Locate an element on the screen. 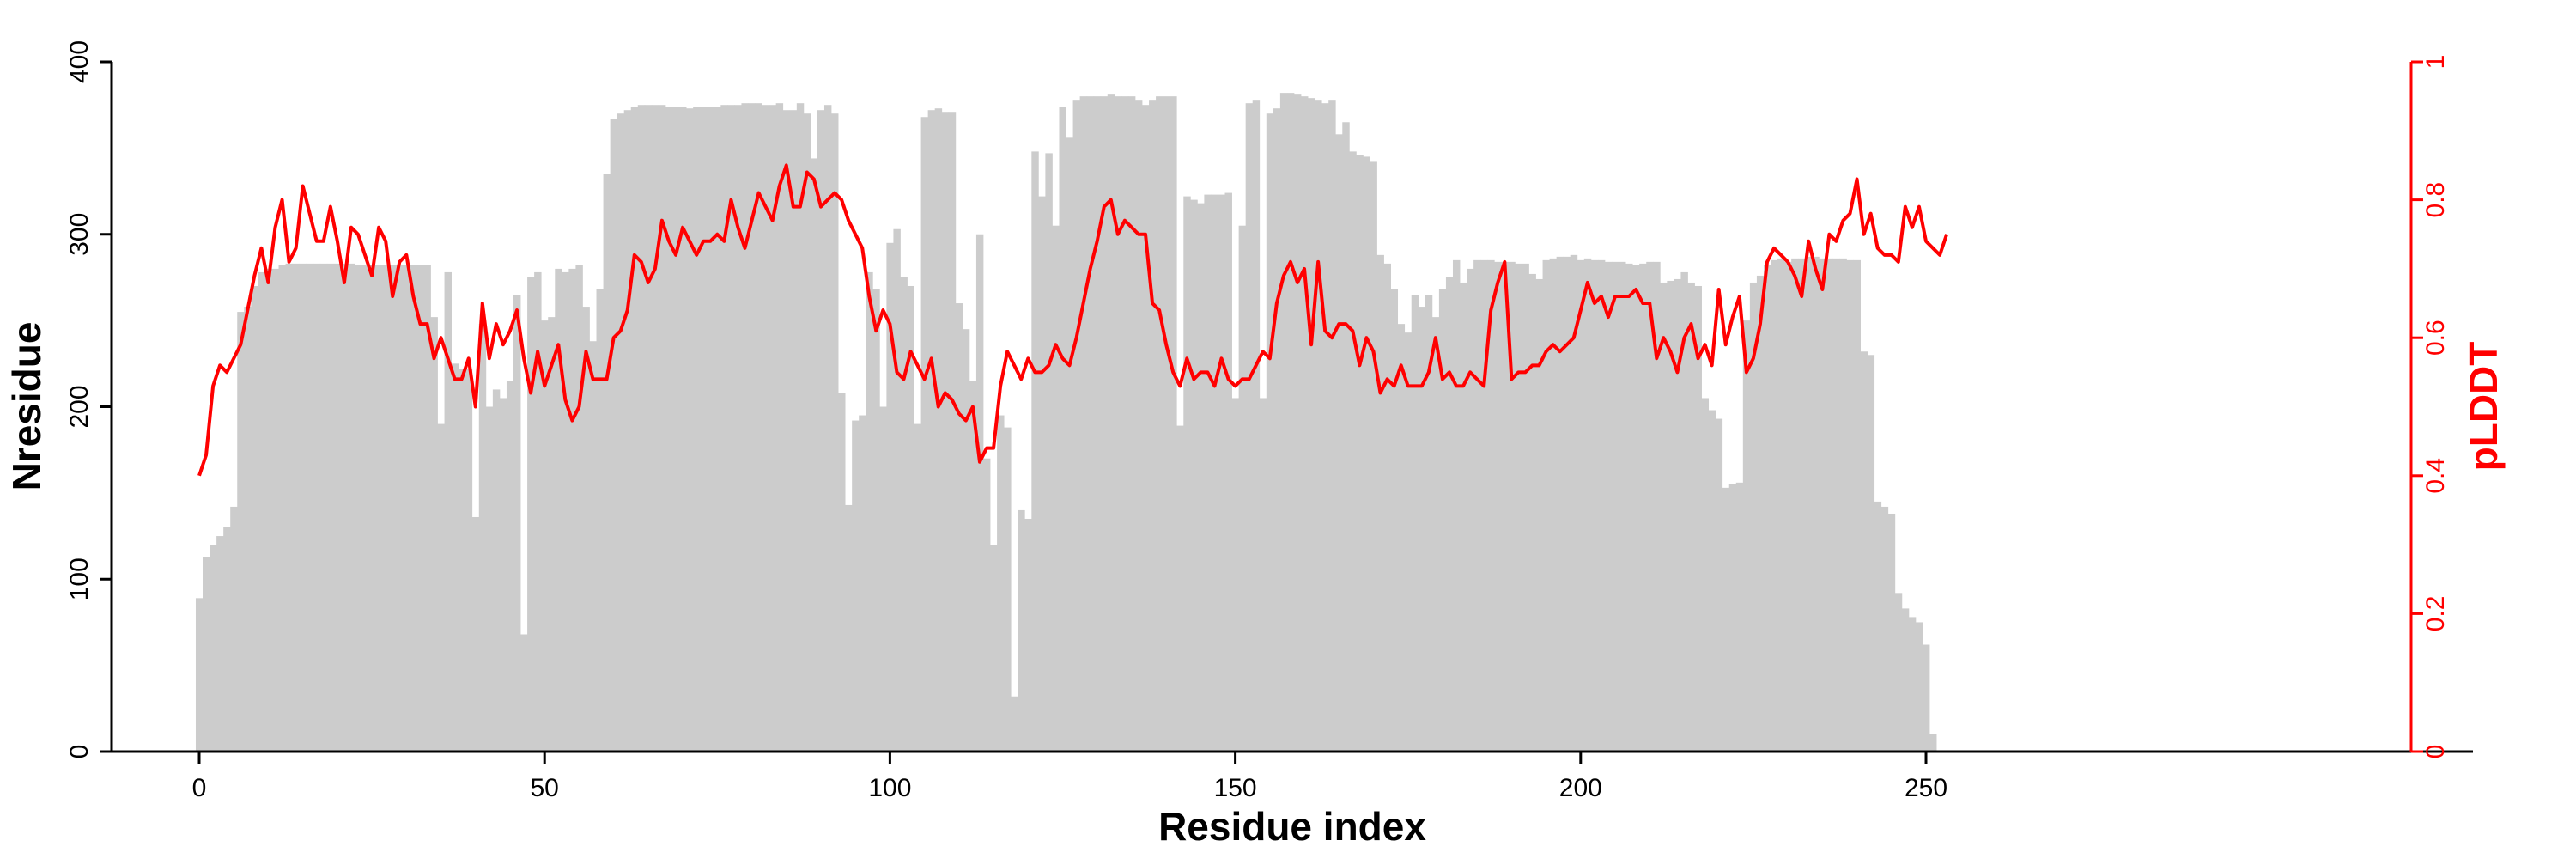  y2-tick-label: 1 is located at coordinates (2435, 63).